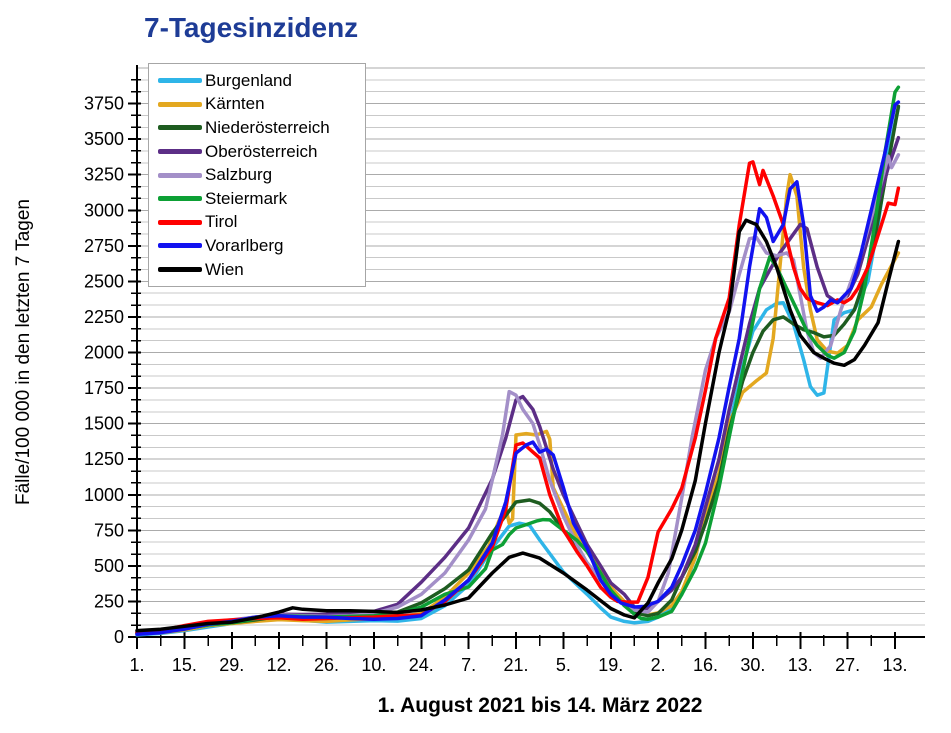 The width and height of the screenshot is (951, 733). I want to click on legend-item-burgenland: Burgenland, so click(261, 81).